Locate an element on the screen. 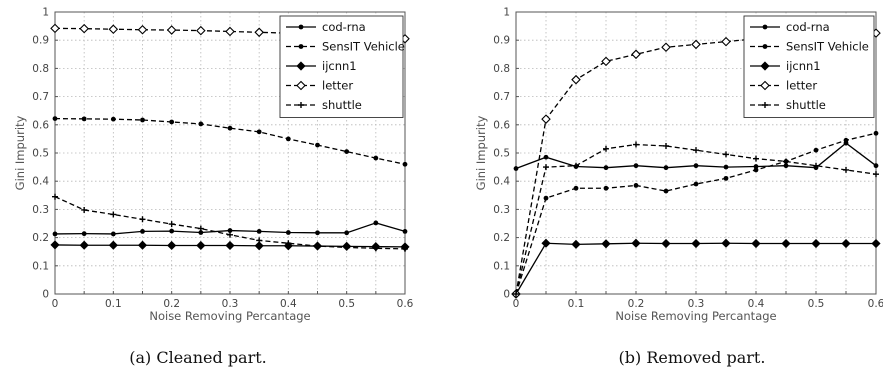 Image resolution: width=883 pixels, height=374 pixels. legend-label: letter is located at coordinates (801, 86).